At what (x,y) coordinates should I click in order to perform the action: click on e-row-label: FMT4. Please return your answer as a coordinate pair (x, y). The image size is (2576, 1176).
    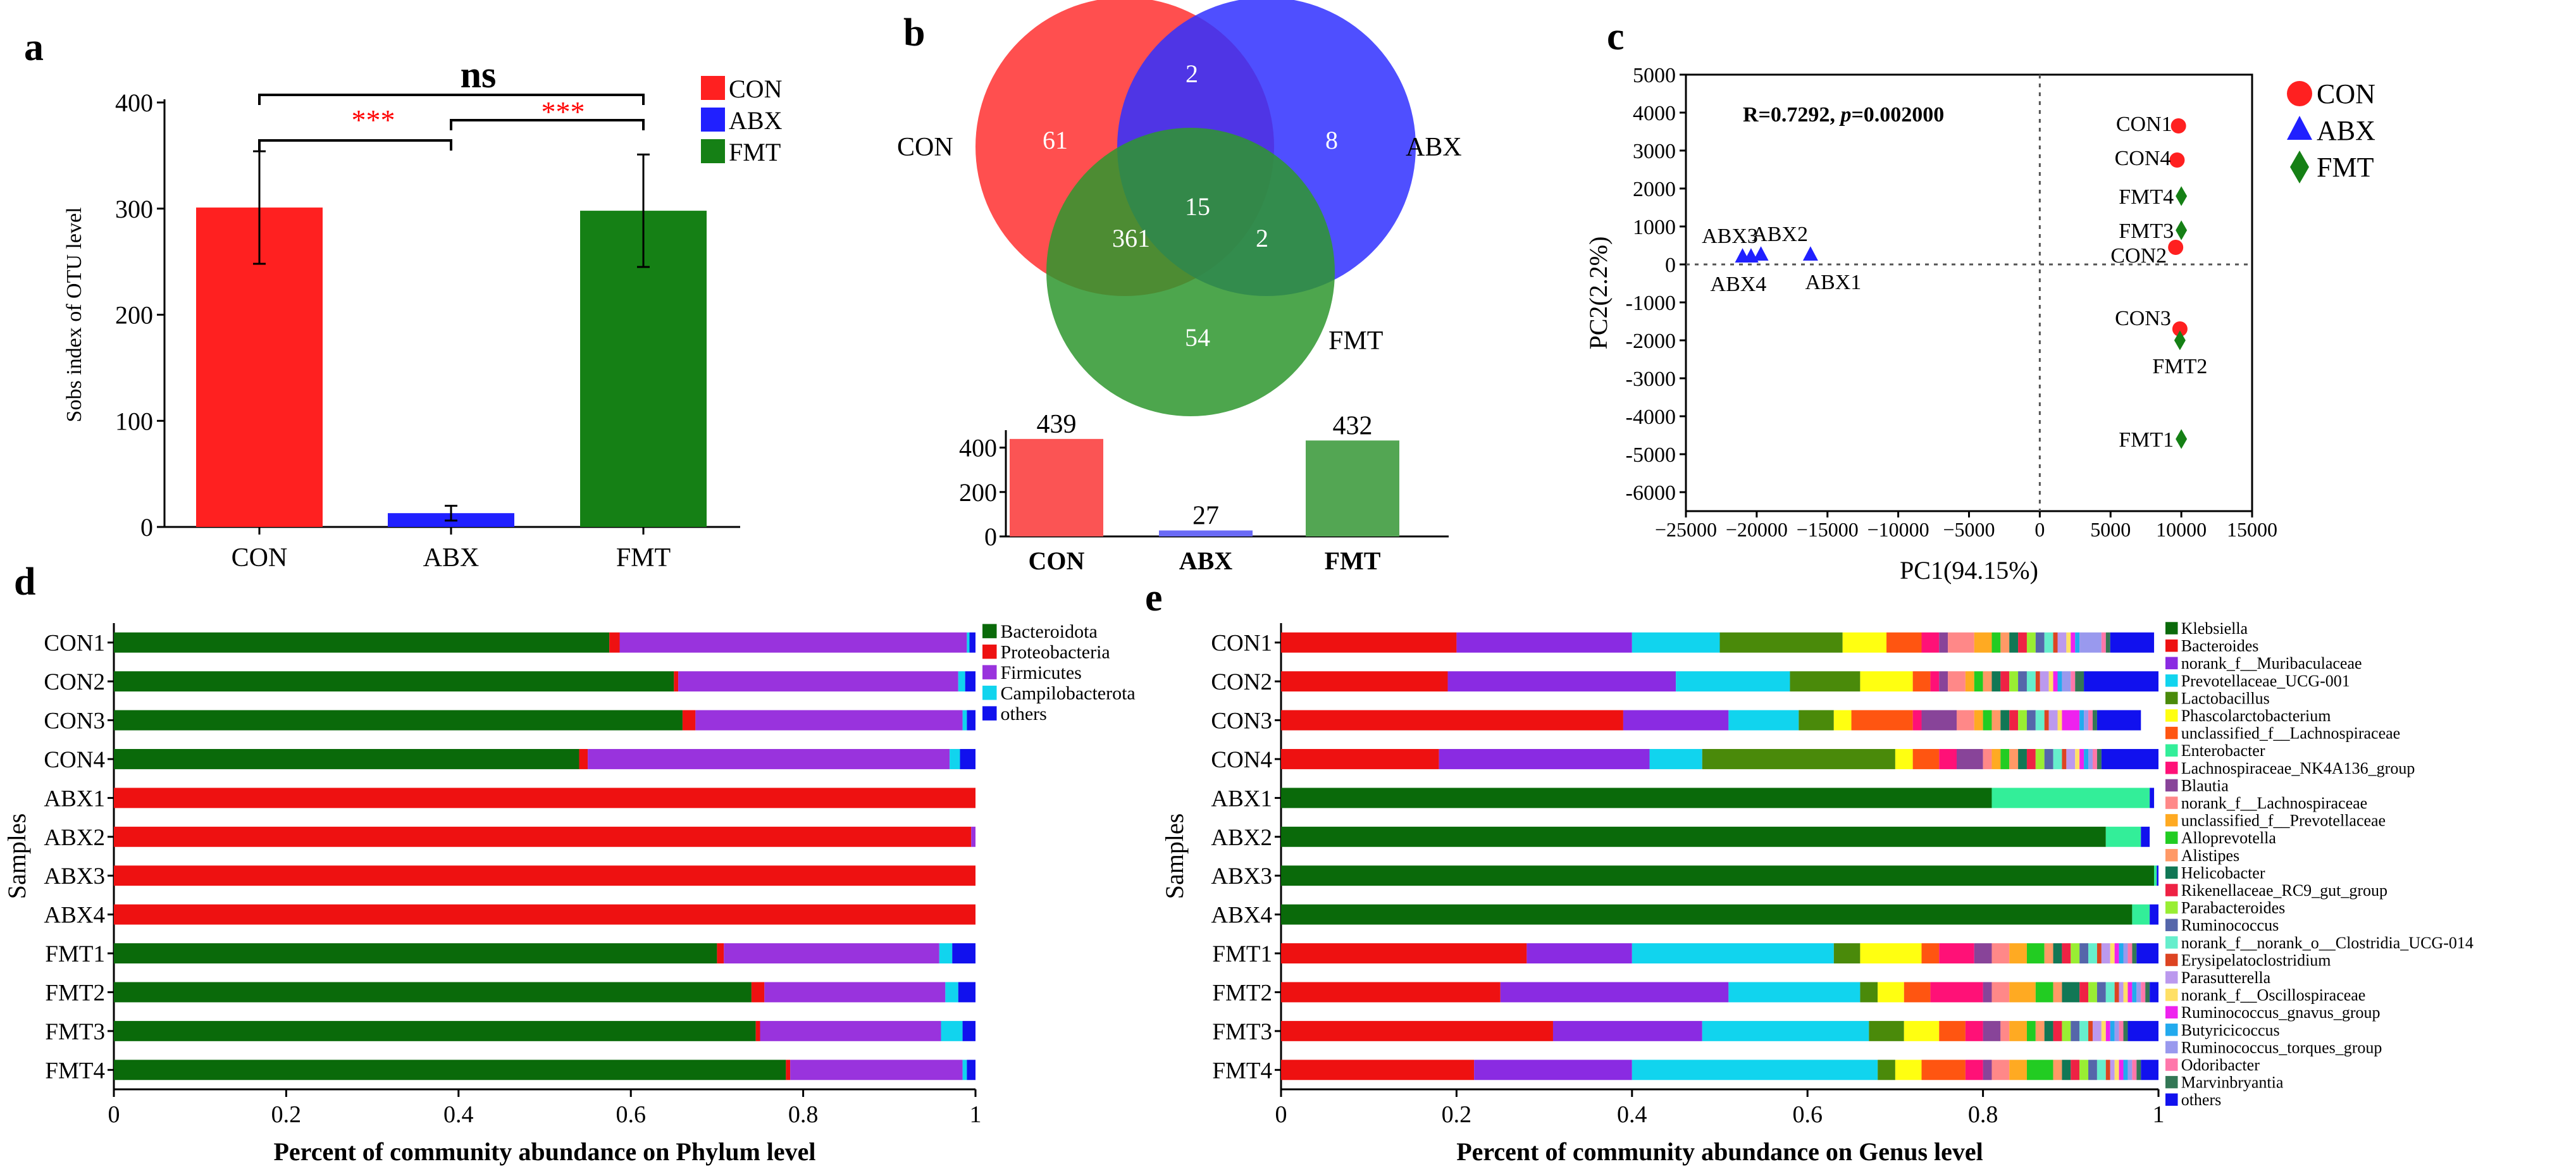
    Looking at the image, I should click on (1242, 1071).